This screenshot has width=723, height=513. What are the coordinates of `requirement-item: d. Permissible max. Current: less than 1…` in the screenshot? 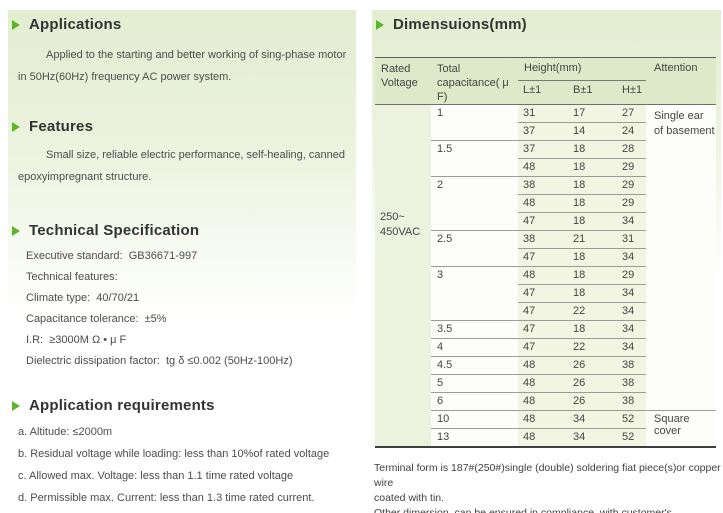 It's located at (166, 498).